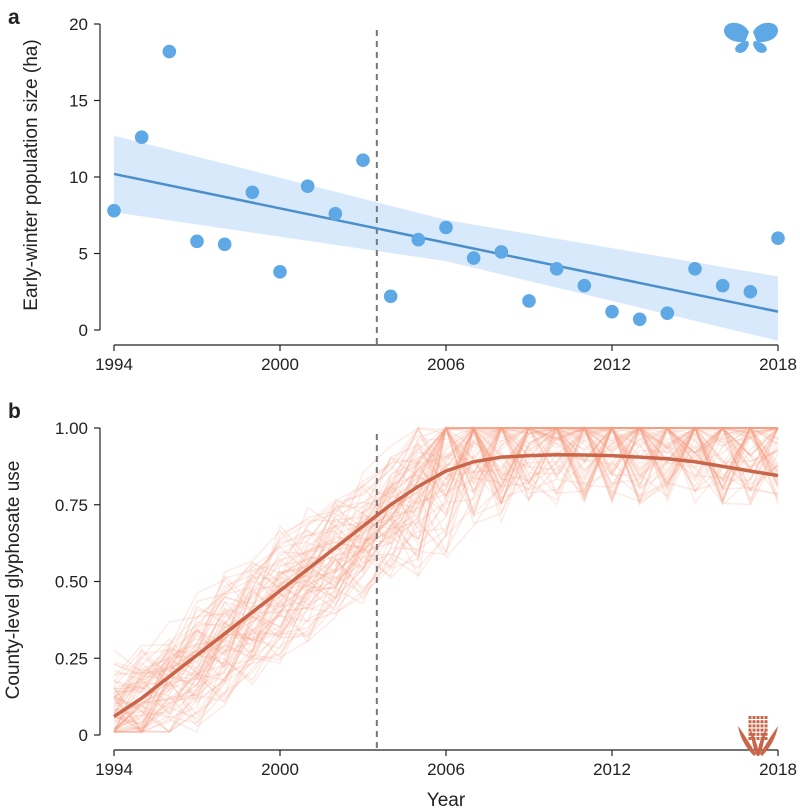 The image size is (800, 812). I want to click on x-tick-label: 2018, so click(778, 364).